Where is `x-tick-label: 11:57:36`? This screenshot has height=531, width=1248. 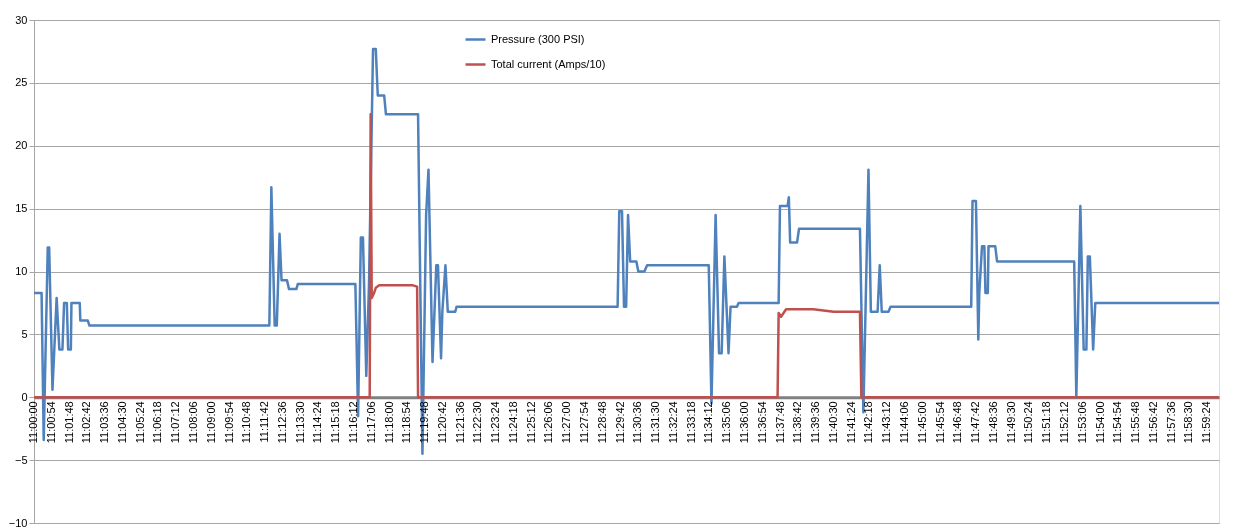
x-tick-label: 11:57:36 is located at coordinates (1170, 422).